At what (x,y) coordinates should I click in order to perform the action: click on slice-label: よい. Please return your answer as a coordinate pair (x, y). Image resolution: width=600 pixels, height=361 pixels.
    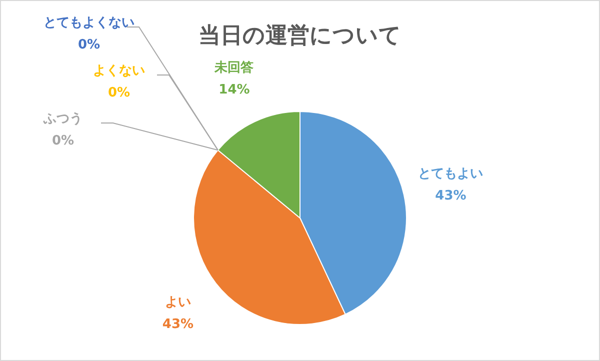
    Looking at the image, I should click on (177, 302).